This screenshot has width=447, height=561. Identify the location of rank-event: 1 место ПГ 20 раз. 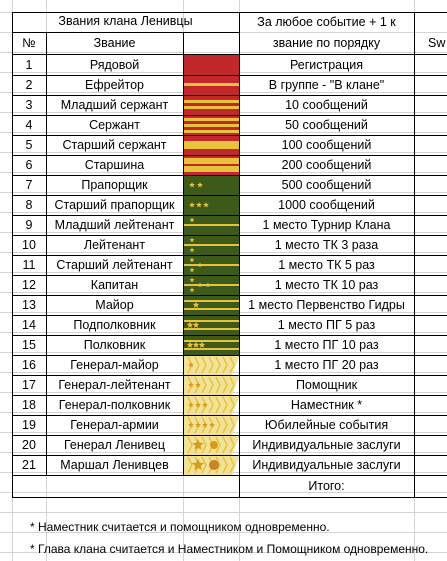
(326, 365).